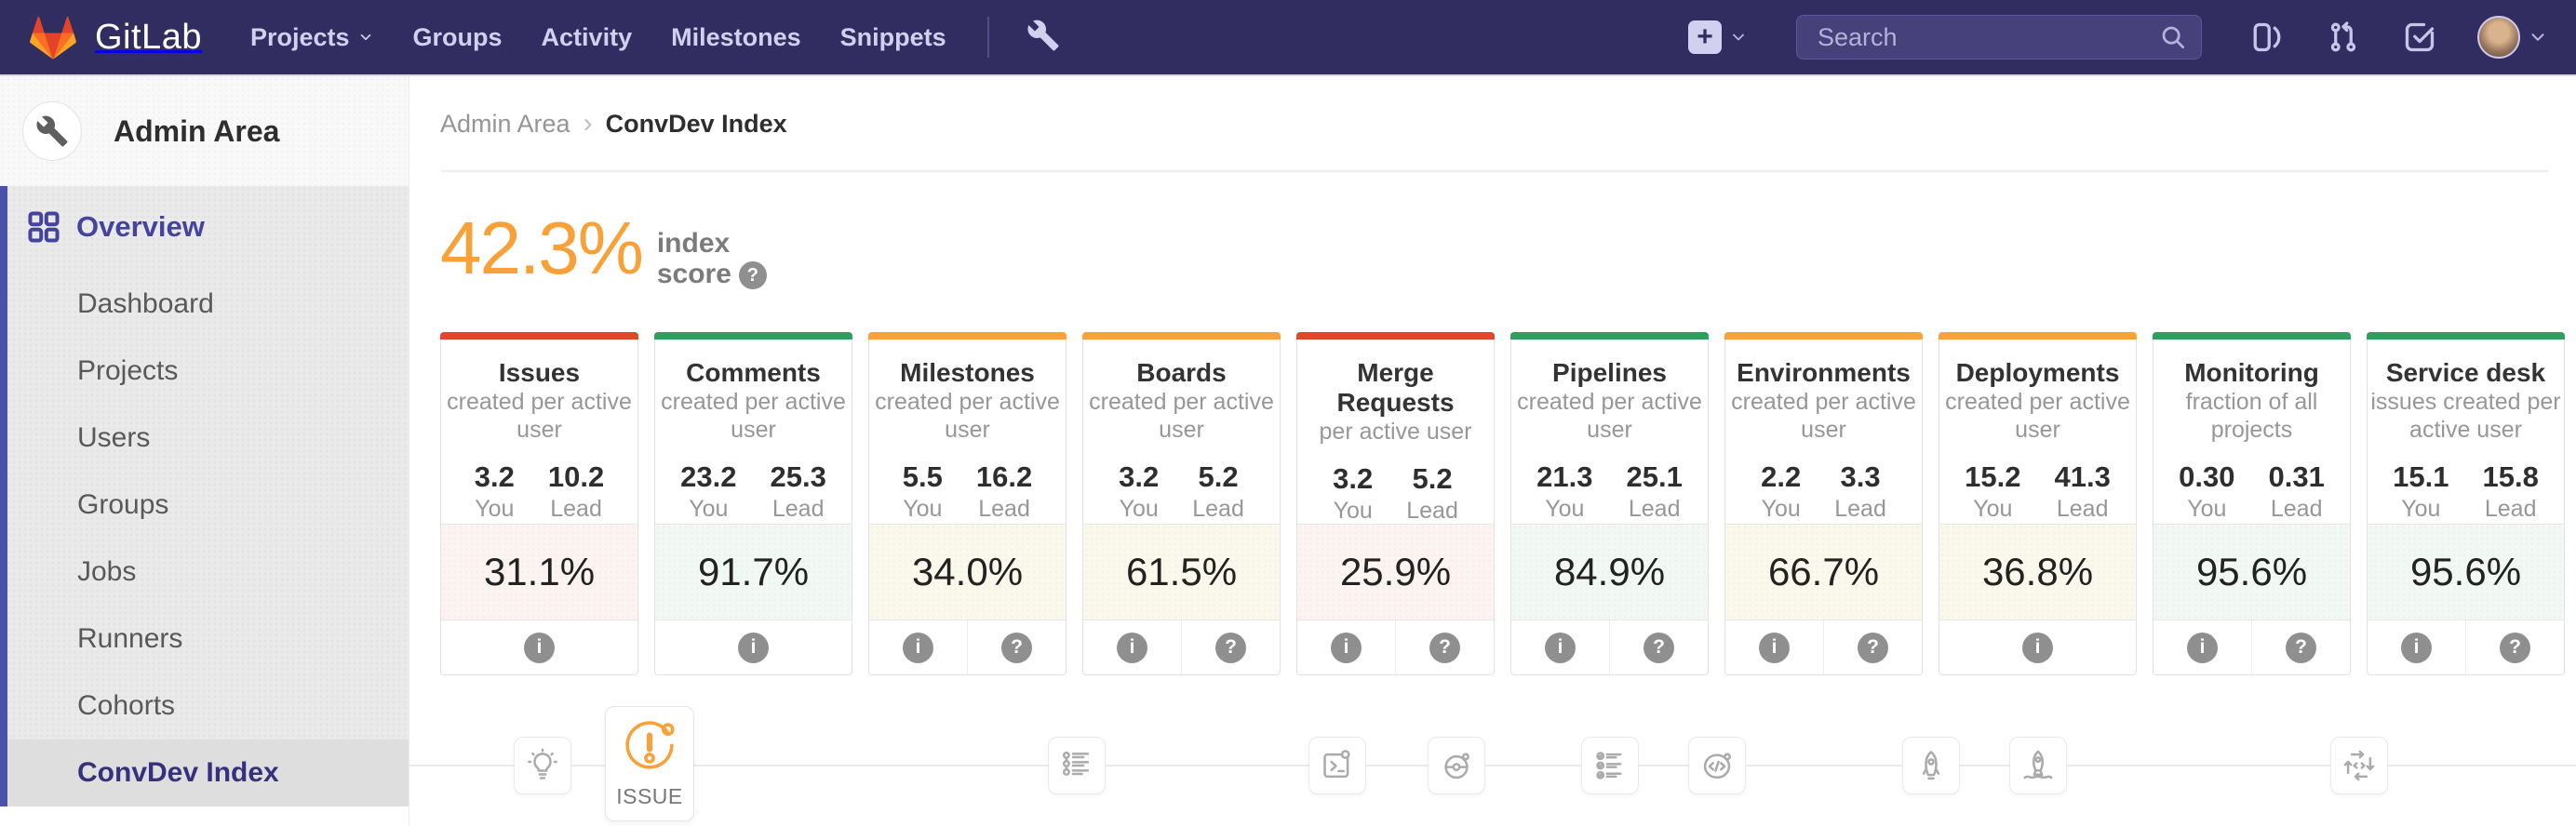 This screenshot has width=2576, height=826. Describe the element at coordinates (2267, 37) in the screenshot. I see `issues-icon` at that location.